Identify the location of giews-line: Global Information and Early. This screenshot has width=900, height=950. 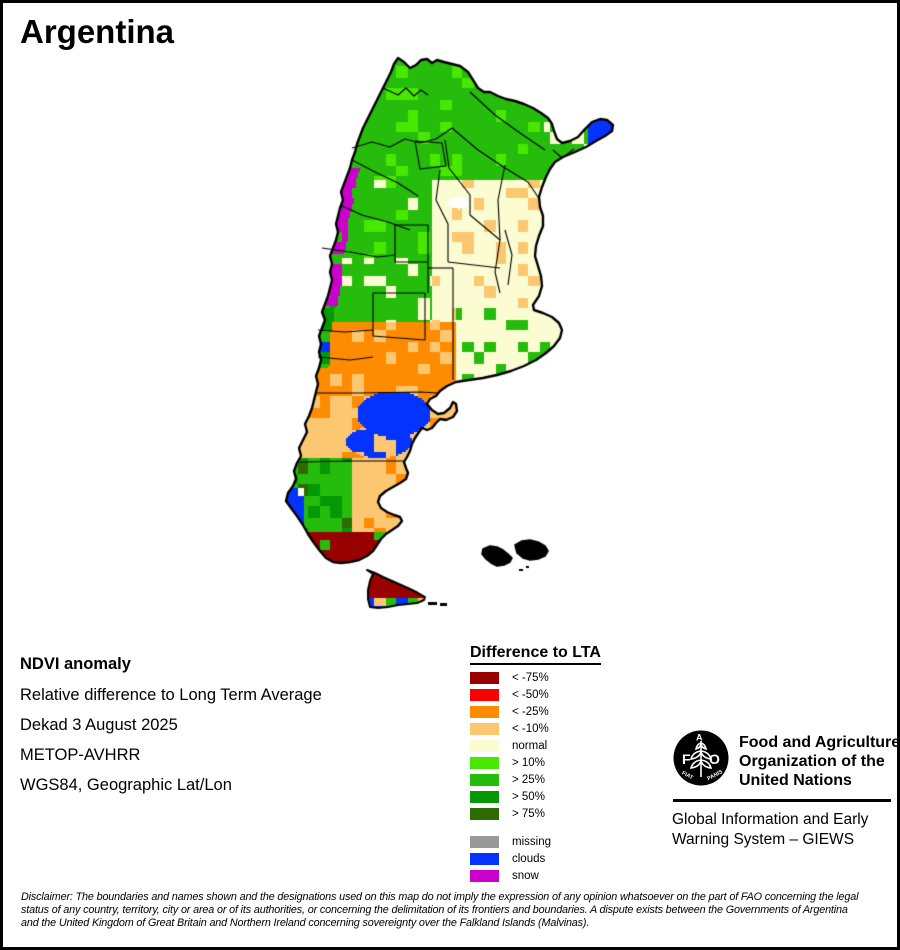
(770, 819).